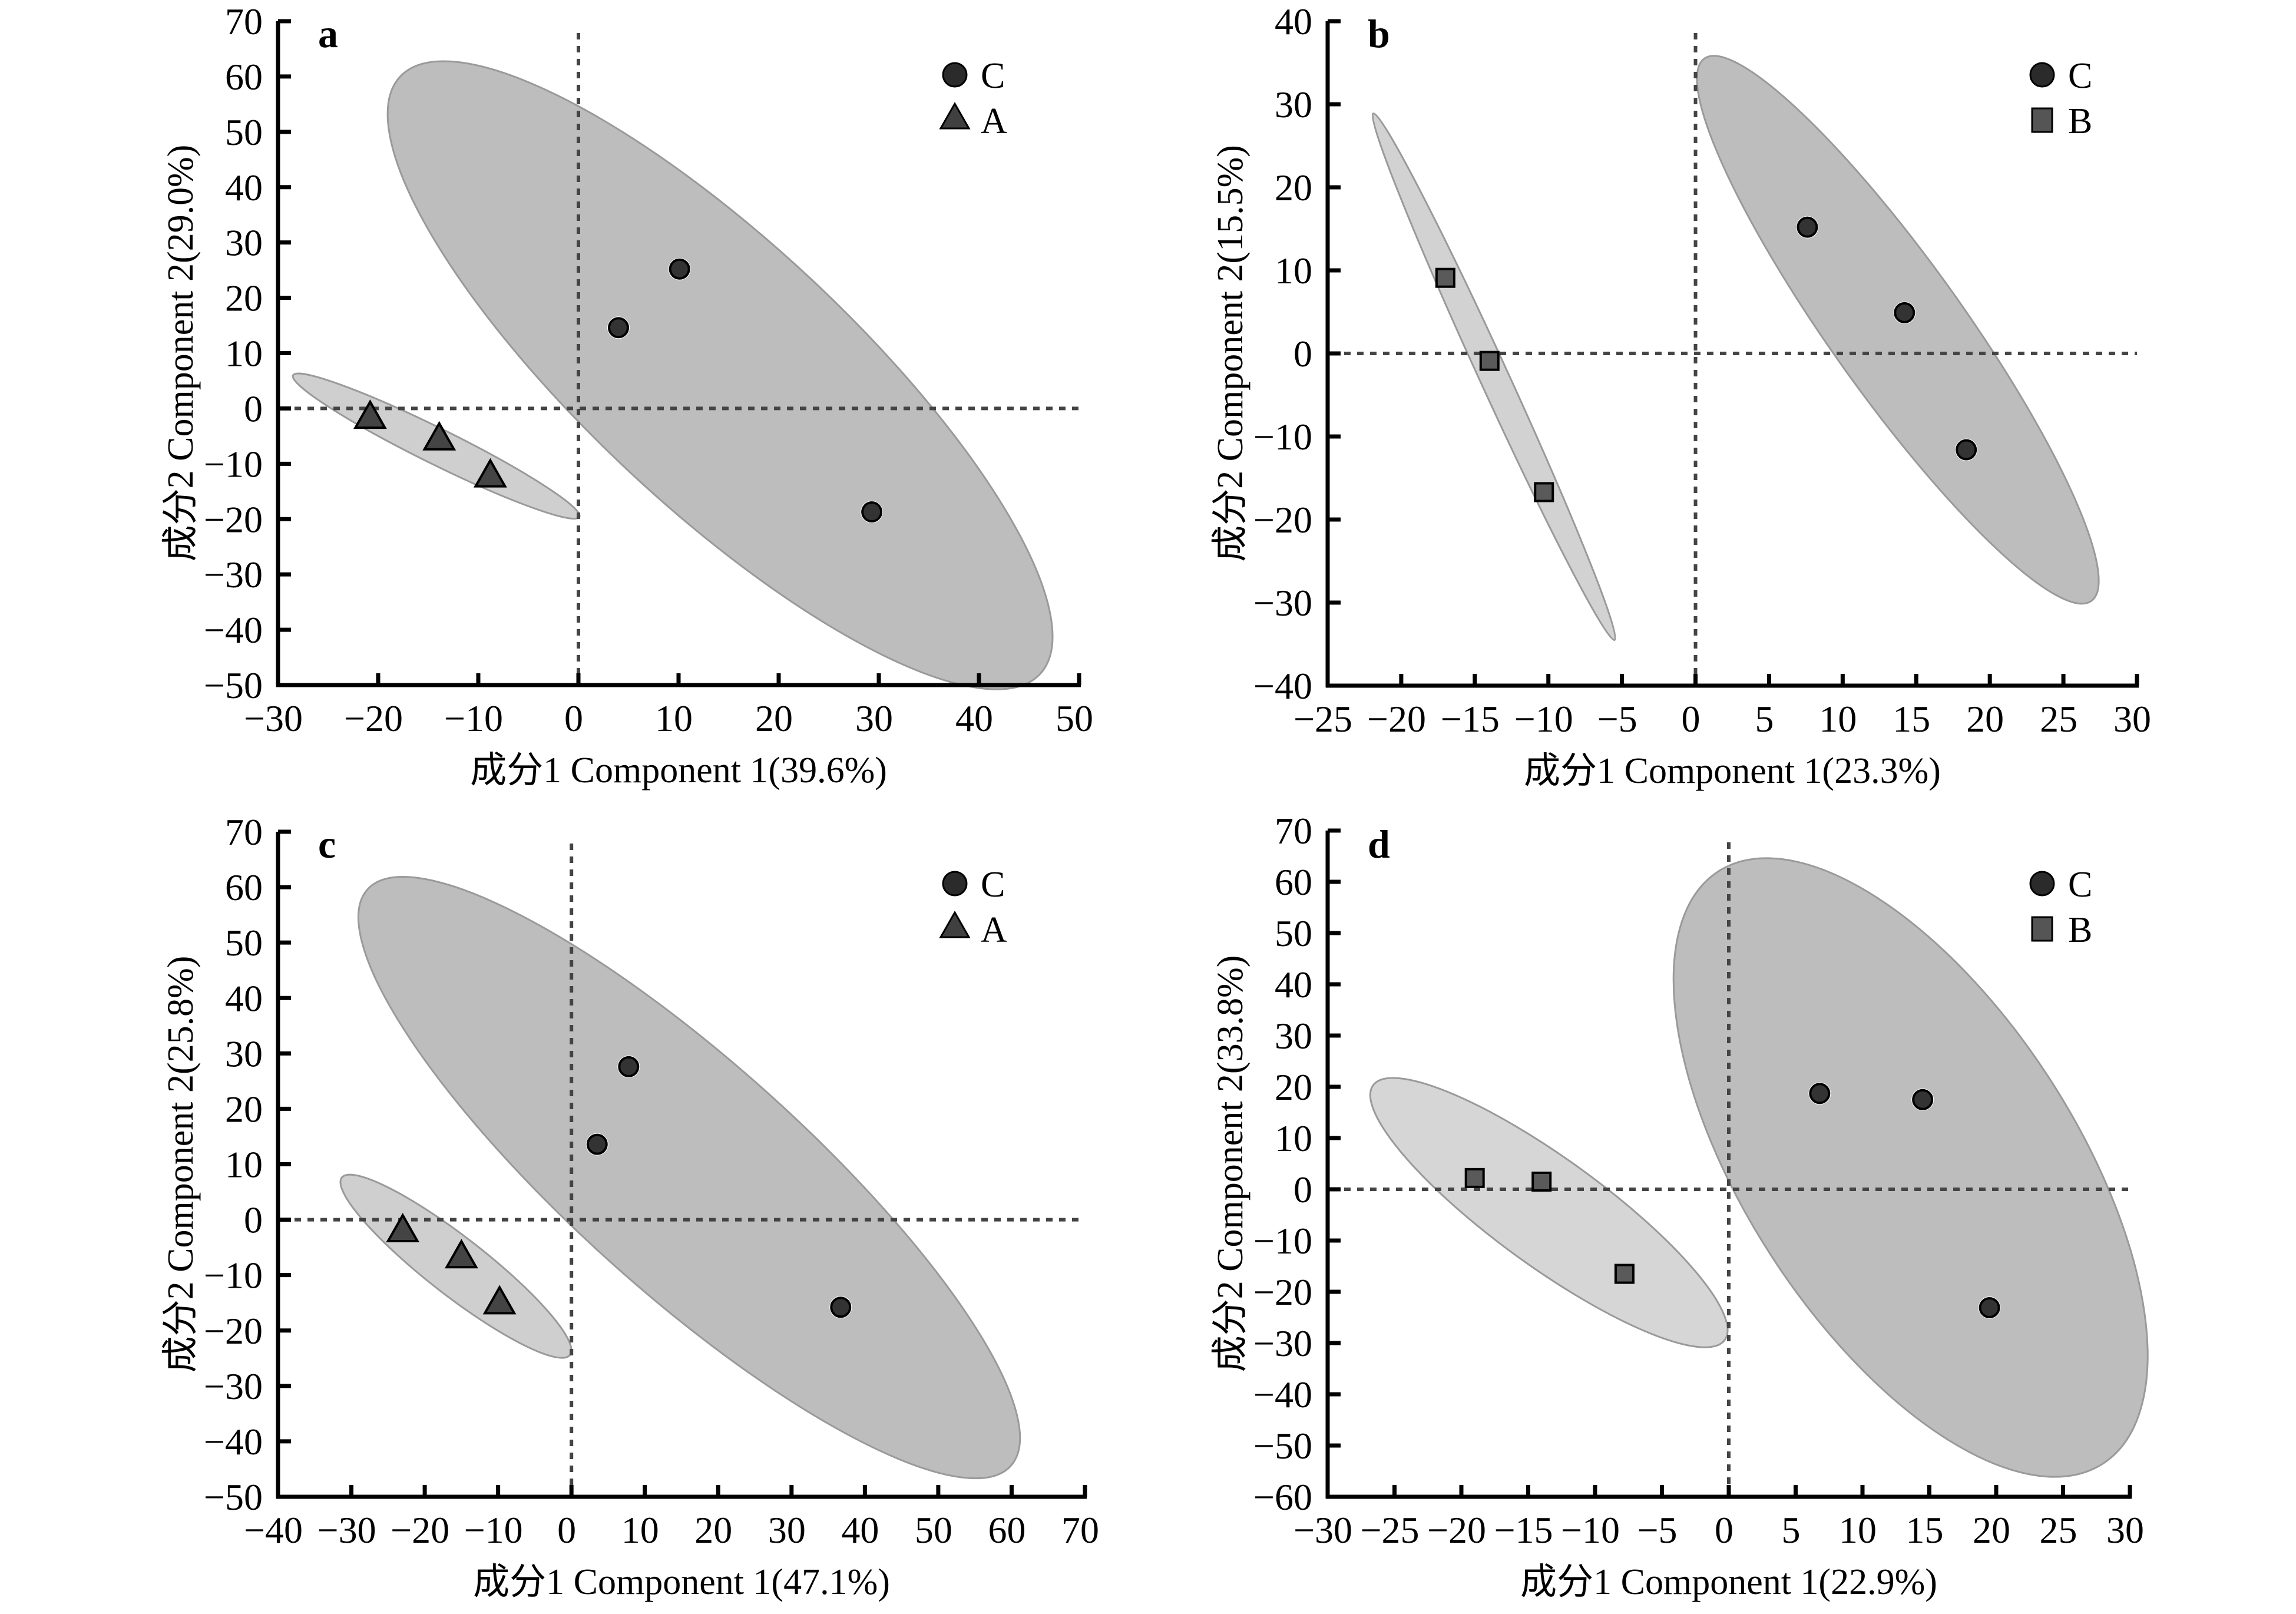 This screenshot has height=1614, width=2296. I want to click on y-tick-label: −30, so click(233, 1386).